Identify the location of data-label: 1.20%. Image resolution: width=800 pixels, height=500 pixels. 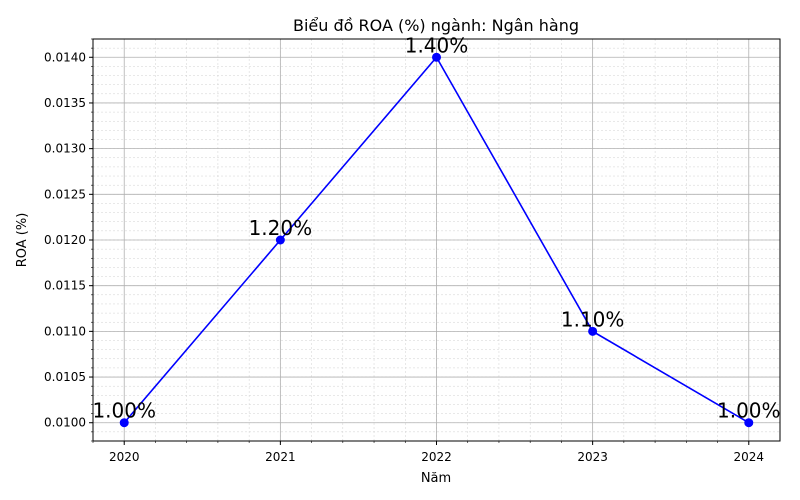
(281, 228).